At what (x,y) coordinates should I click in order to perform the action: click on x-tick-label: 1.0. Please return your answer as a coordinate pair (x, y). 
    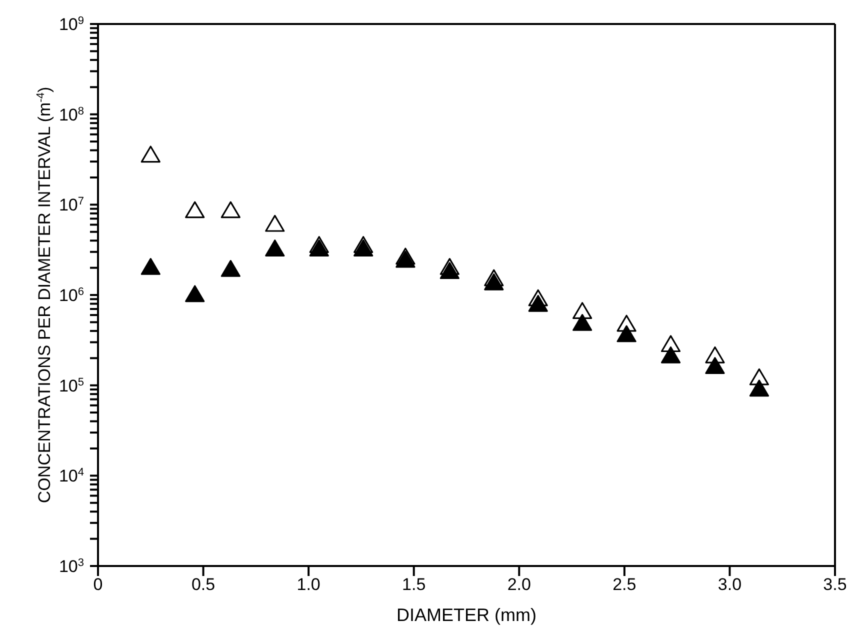
    Looking at the image, I should click on (308, 584).